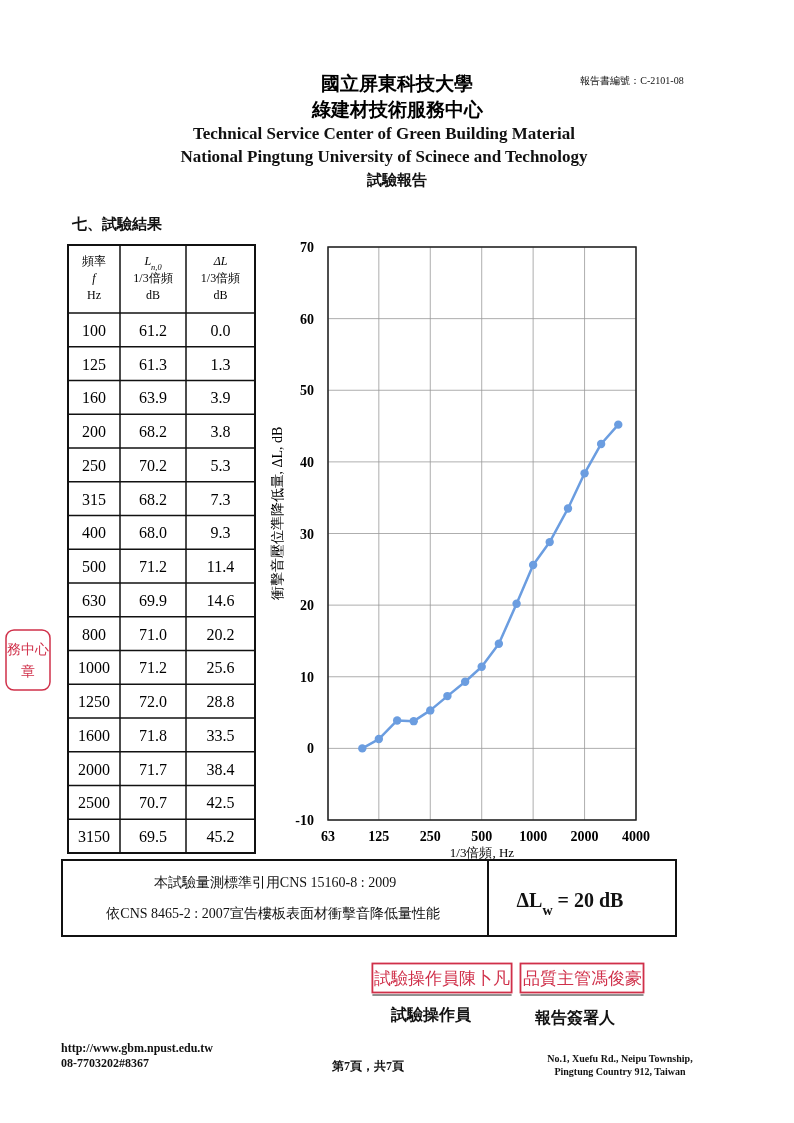 Image resolution: width=794 pixels, height=1123 pixels. I want to click on data-label: 25.6, so click(220, 668).